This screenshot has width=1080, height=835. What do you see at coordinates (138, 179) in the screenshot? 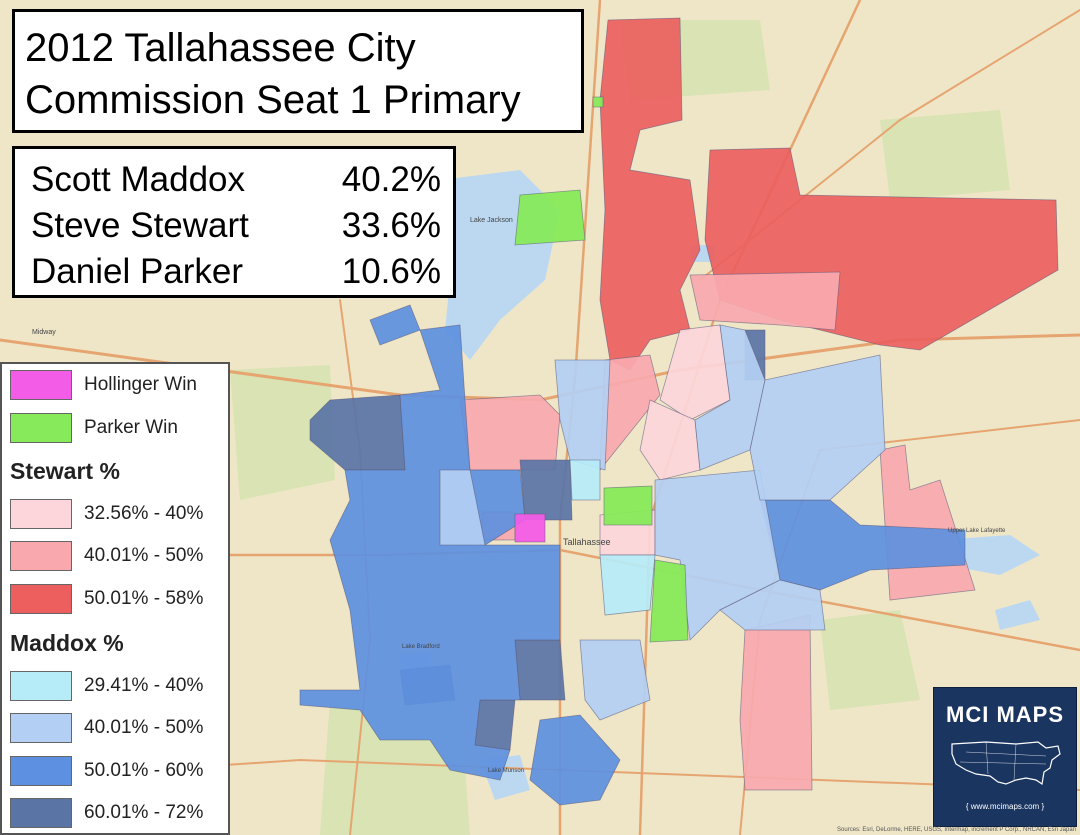
I see `candidate-name: Scott Maddox` at bounding box center [138, 179].